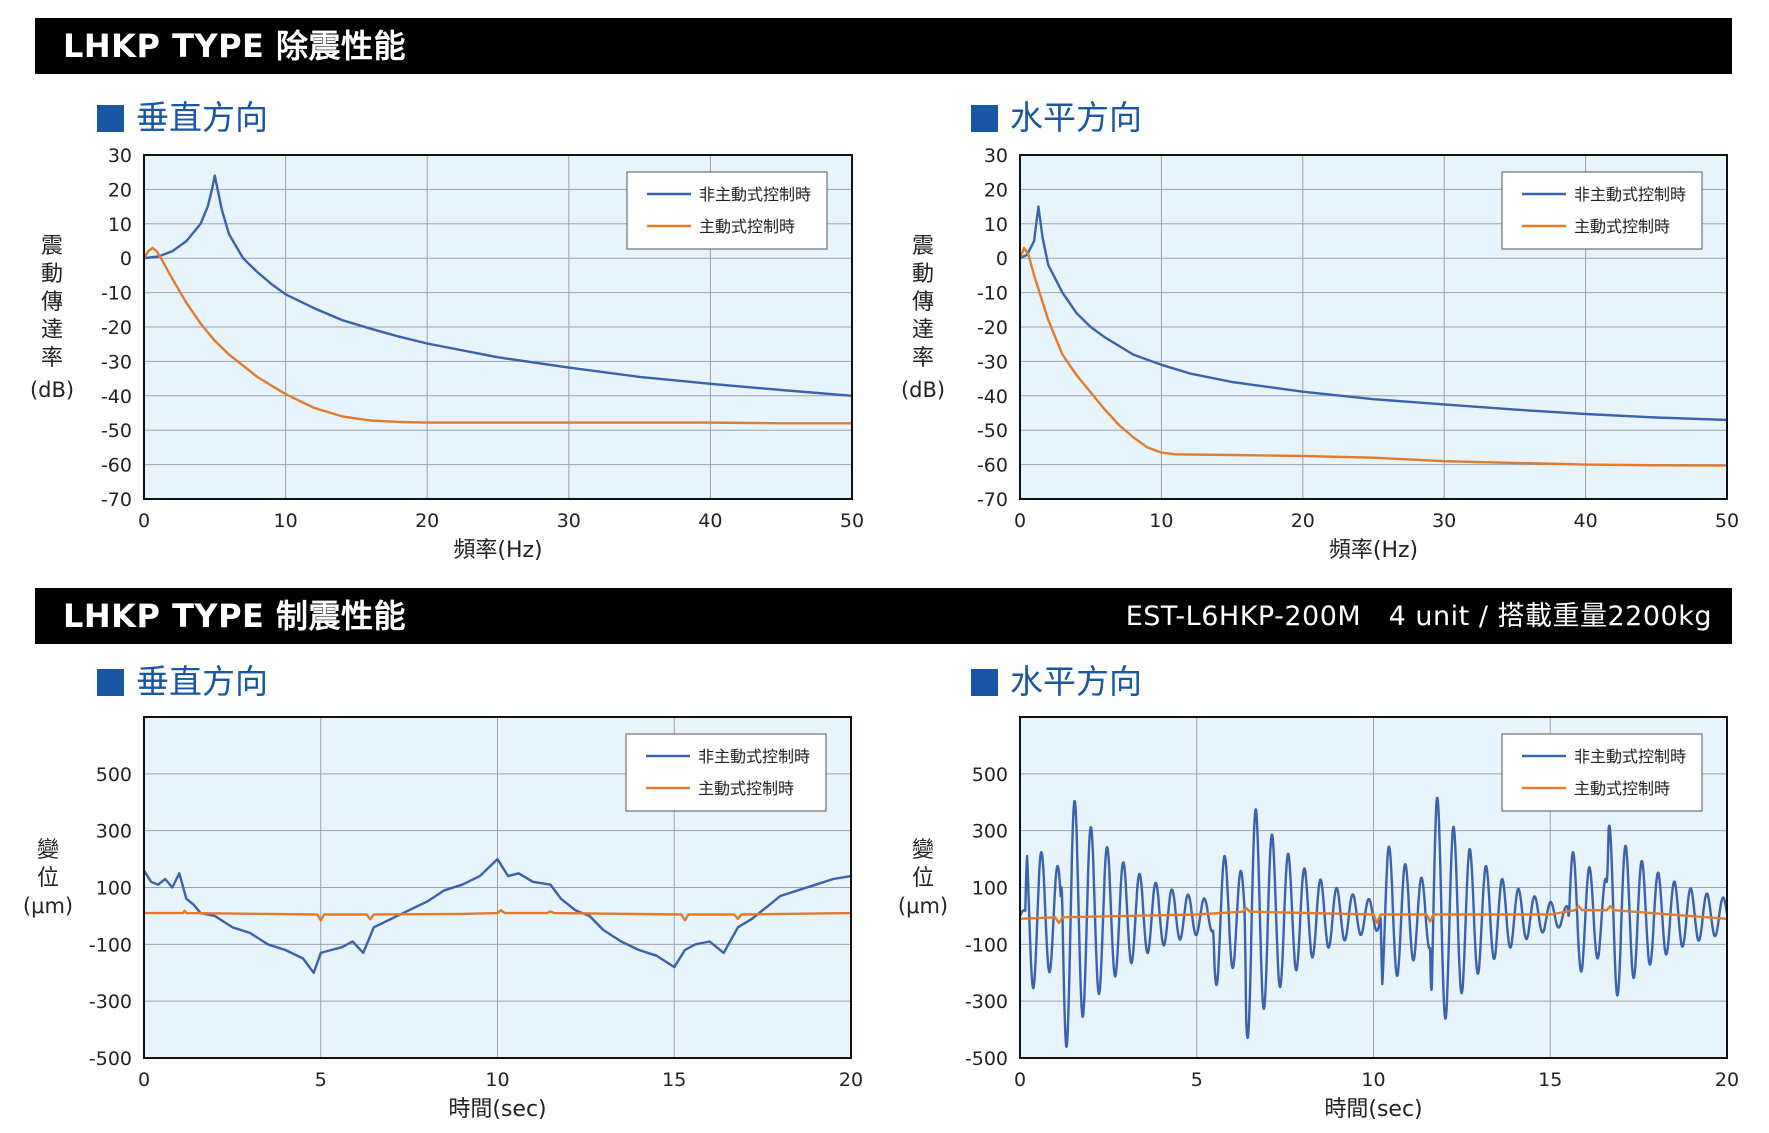  What do you see at coordinates (120, 156) in the screenshot?
I see `y-tick-label: 30` at bounding box center [120, 156].